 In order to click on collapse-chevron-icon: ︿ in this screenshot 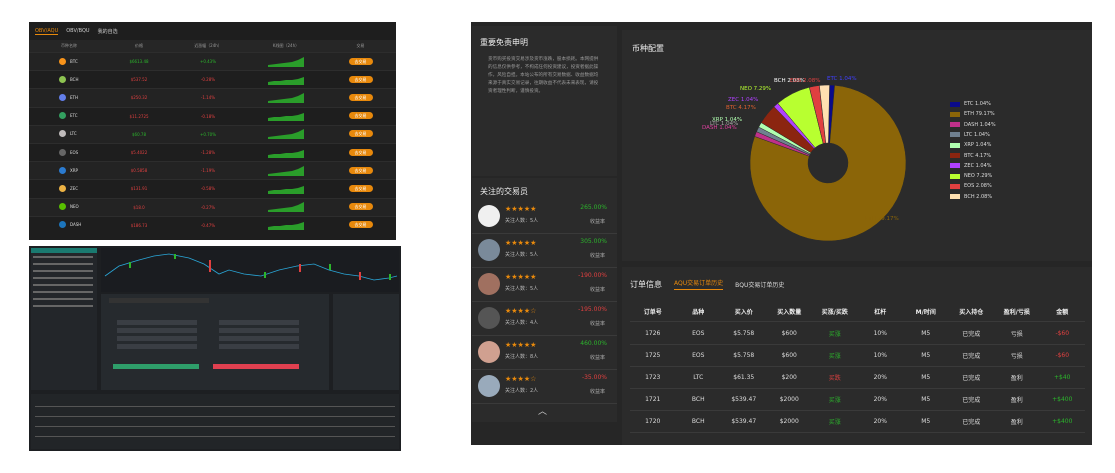, I will do `click(543, 412)`.